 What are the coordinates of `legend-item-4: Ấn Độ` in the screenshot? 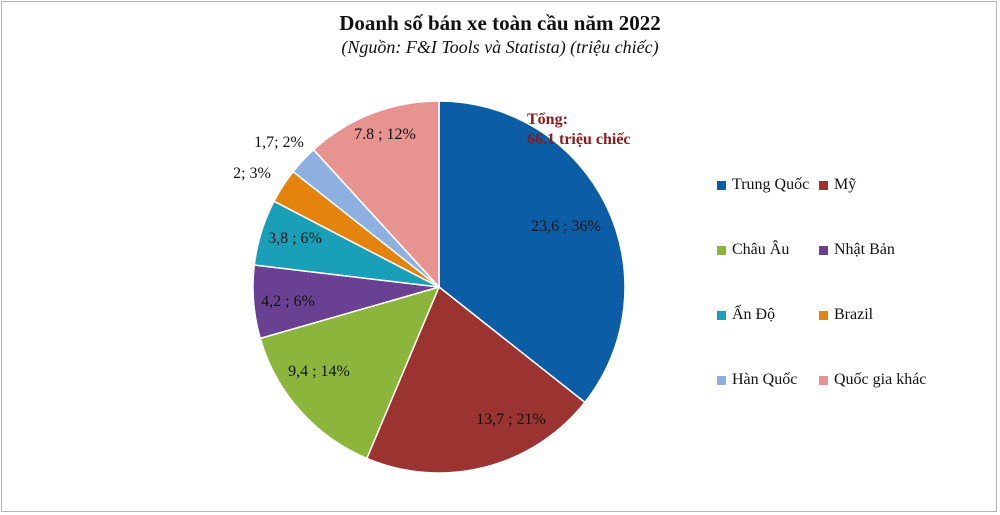 It's located at (746, 315).